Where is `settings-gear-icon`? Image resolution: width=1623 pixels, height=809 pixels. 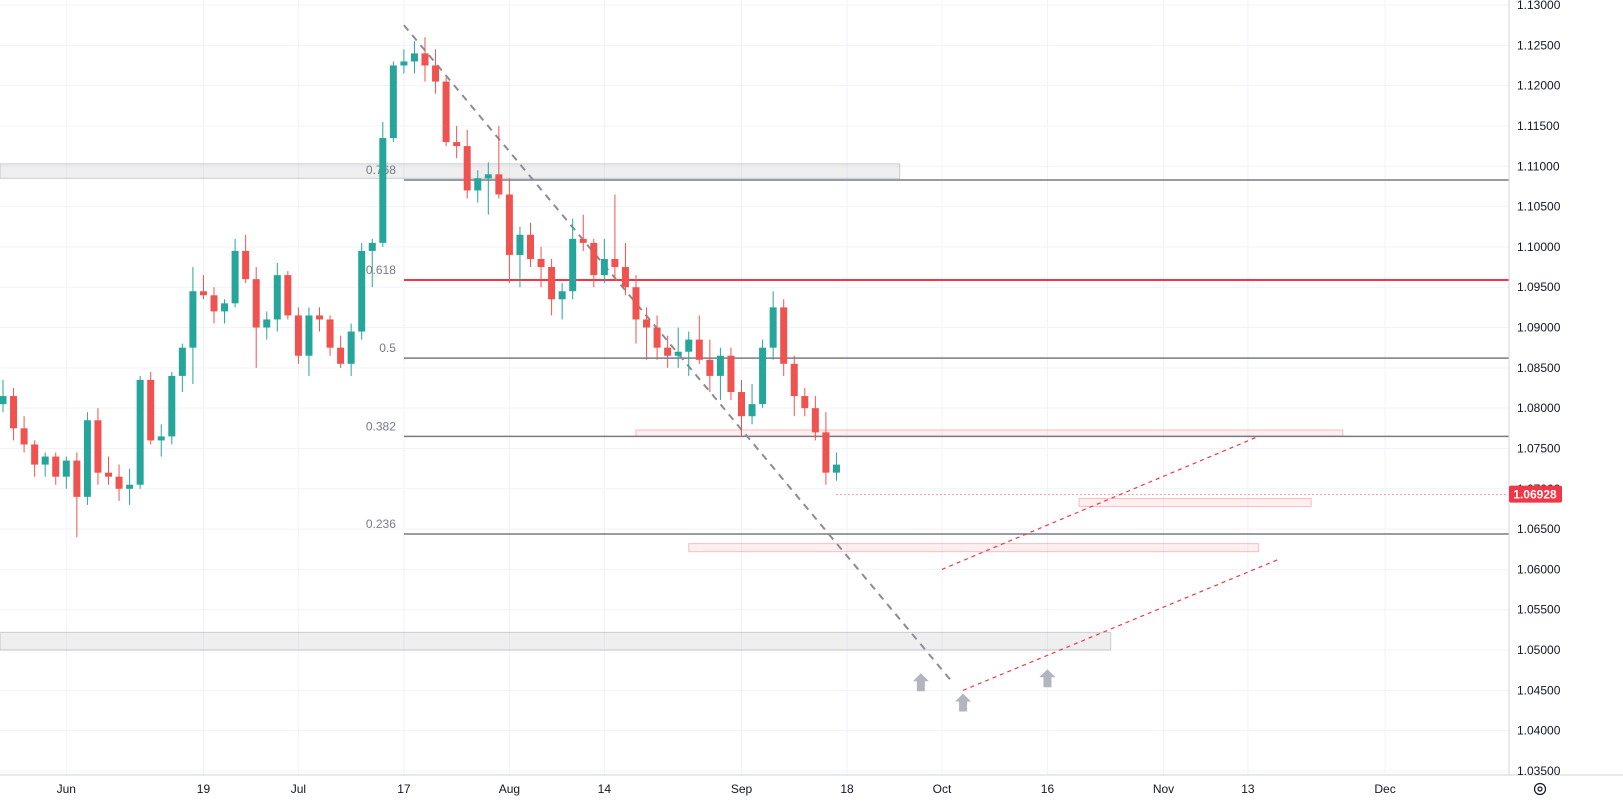
settings-gear-icon is located at coordinates (1540, 789).